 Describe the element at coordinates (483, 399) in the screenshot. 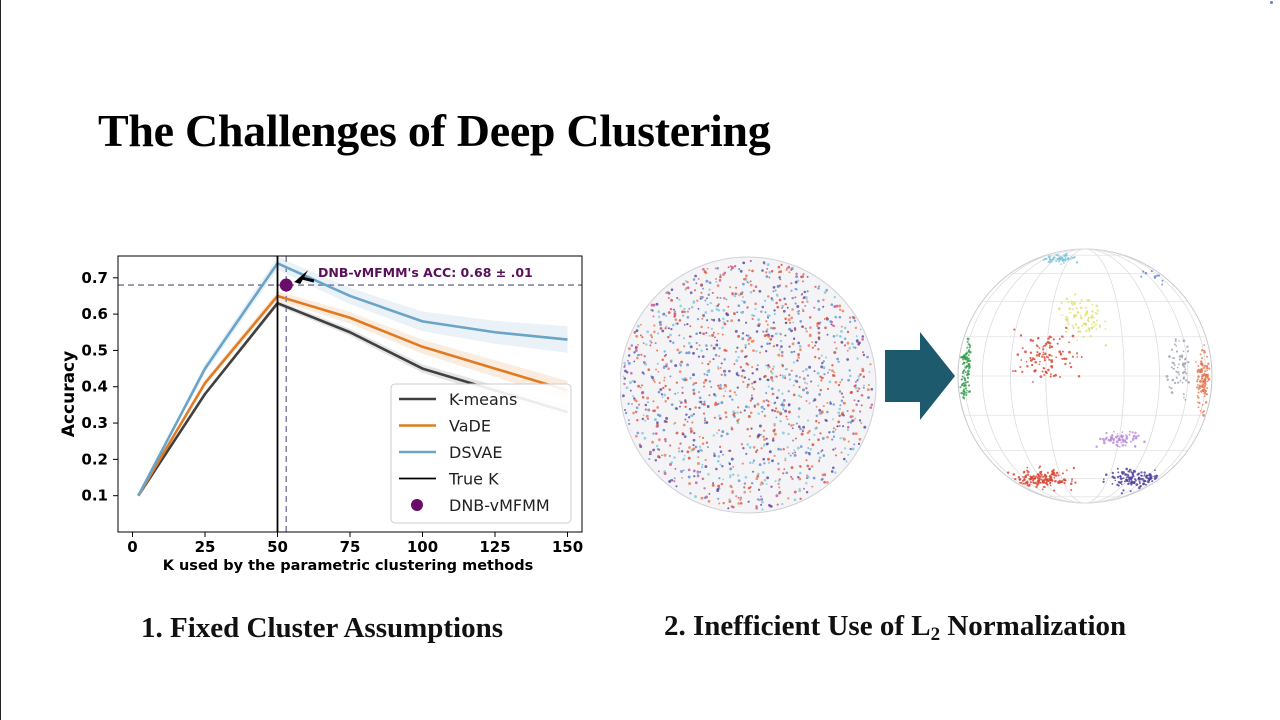

I see `legend-label: K-means` at that location.